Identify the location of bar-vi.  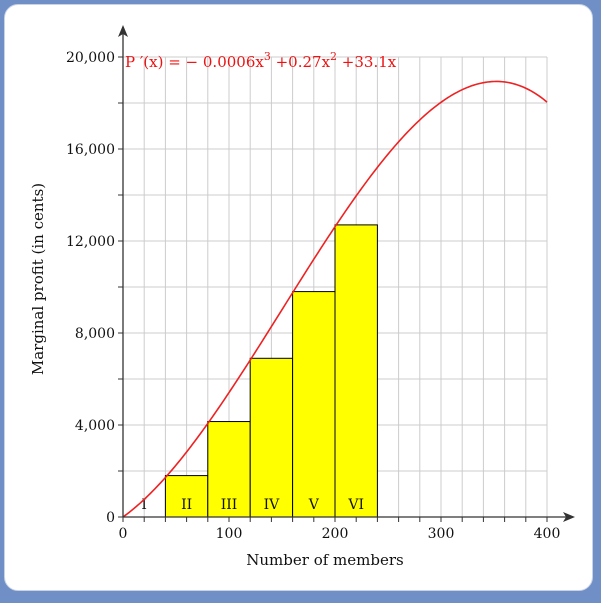
(356, 371).